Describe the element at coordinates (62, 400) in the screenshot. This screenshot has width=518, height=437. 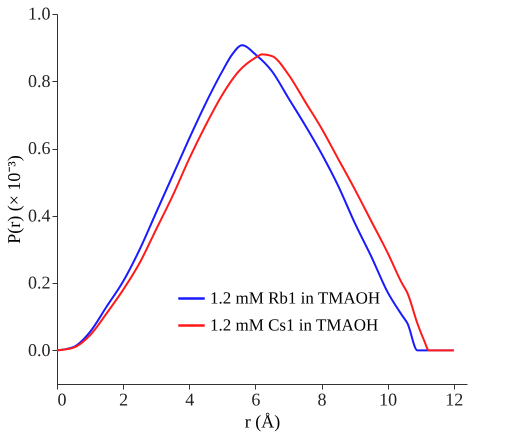
I see `x-tick-label: 0` at that location.